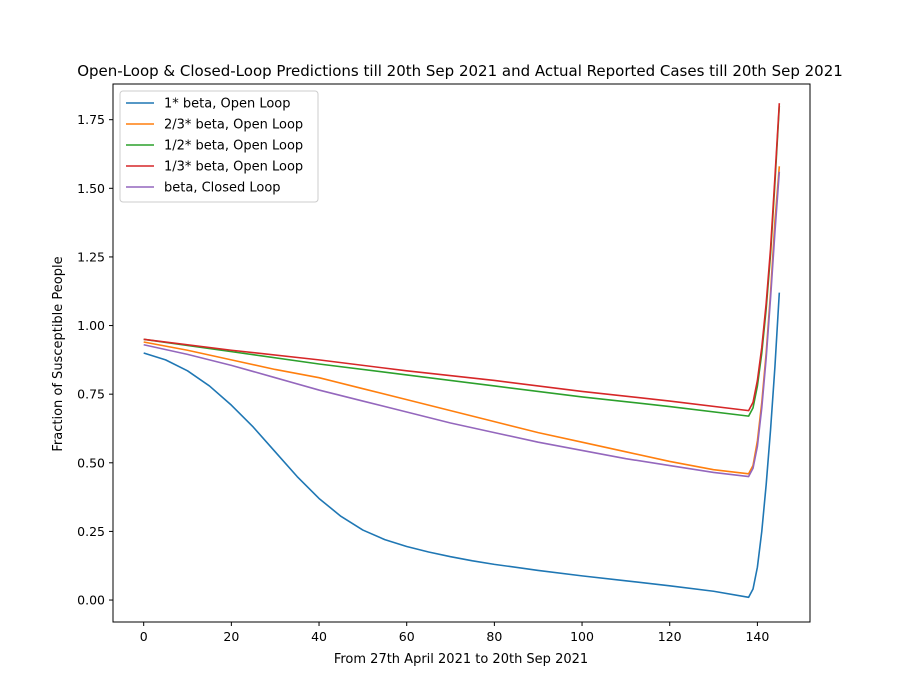 The width and height of the screenshot is (900, 700). What do you see at coordinates (233, 125) in the screenshot?
I see `legend-label-2: 2/3* beta, Open Loop` at bounding box center [233, 125].